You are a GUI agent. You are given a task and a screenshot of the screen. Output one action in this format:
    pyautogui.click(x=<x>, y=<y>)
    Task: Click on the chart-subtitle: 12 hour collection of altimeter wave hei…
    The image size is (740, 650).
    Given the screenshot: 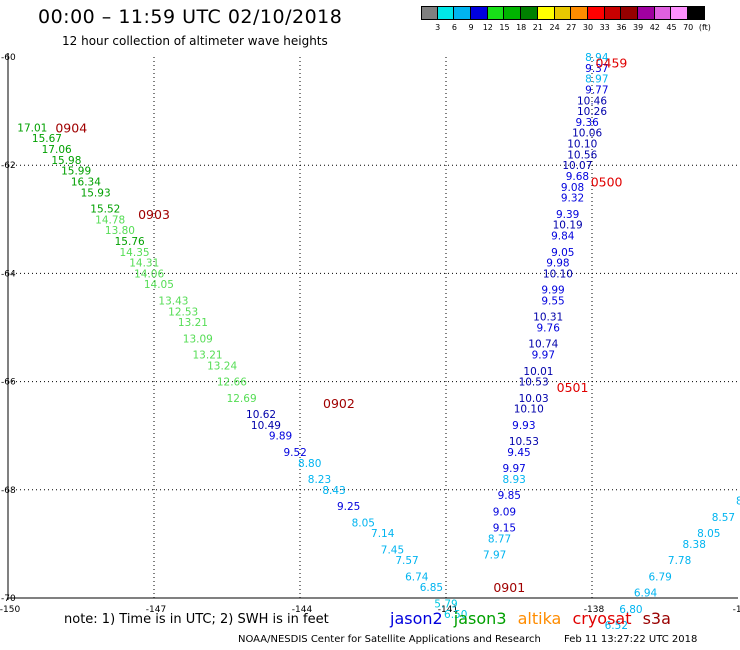 What is the action you would take?
    pyautogui.click(x=195, y=41)
    